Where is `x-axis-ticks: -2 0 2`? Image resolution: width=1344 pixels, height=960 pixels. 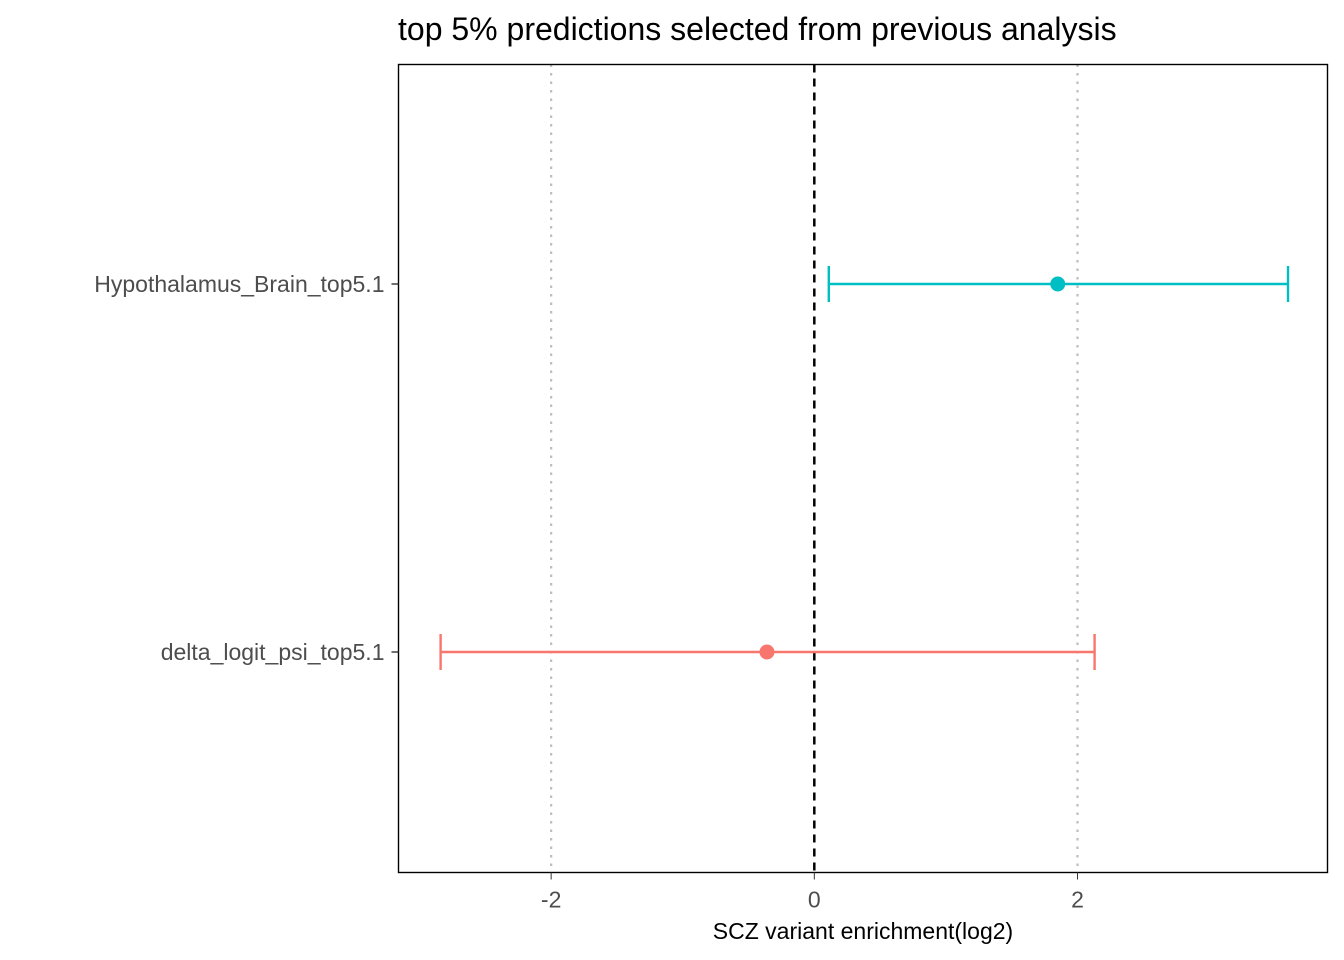
x-axis-ticks: -2 0 2 is located at coordinates (812, 892).